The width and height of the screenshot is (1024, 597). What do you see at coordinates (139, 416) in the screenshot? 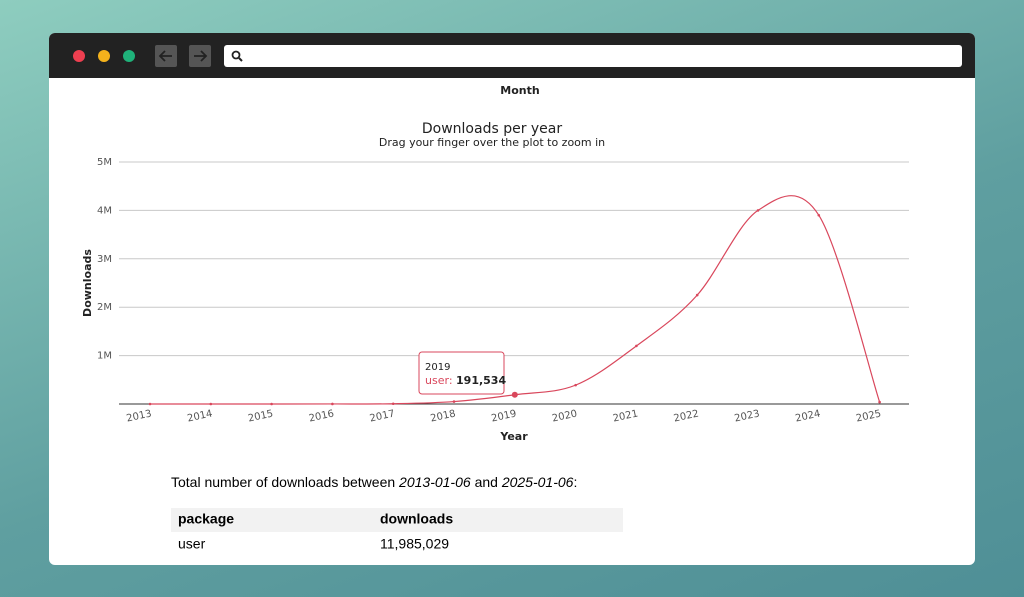
I see `x-tick-label: 2013` at bounding box center [139, 416].